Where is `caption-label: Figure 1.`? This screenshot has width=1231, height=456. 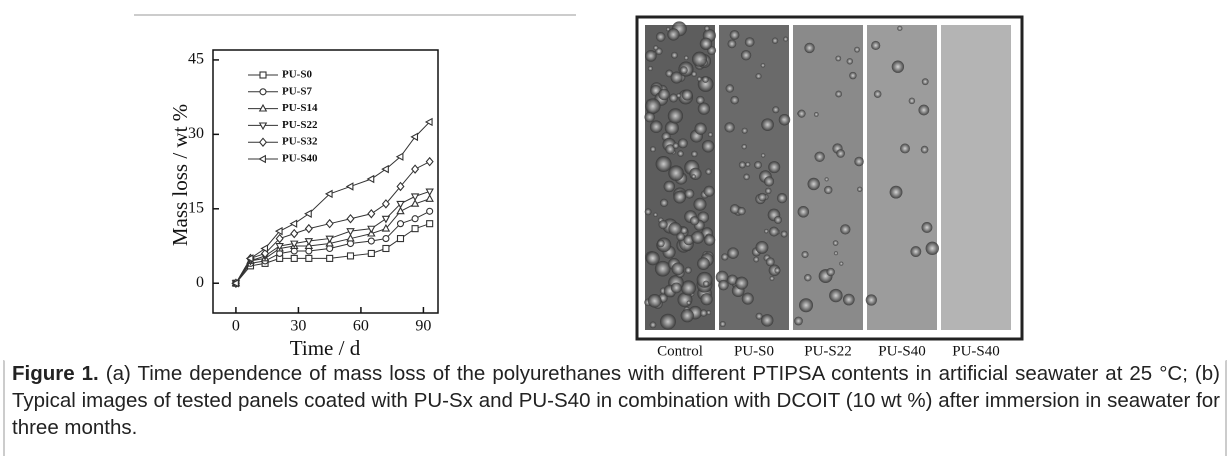 caption-label: Figure 1. is located at coordinates (55, 373).